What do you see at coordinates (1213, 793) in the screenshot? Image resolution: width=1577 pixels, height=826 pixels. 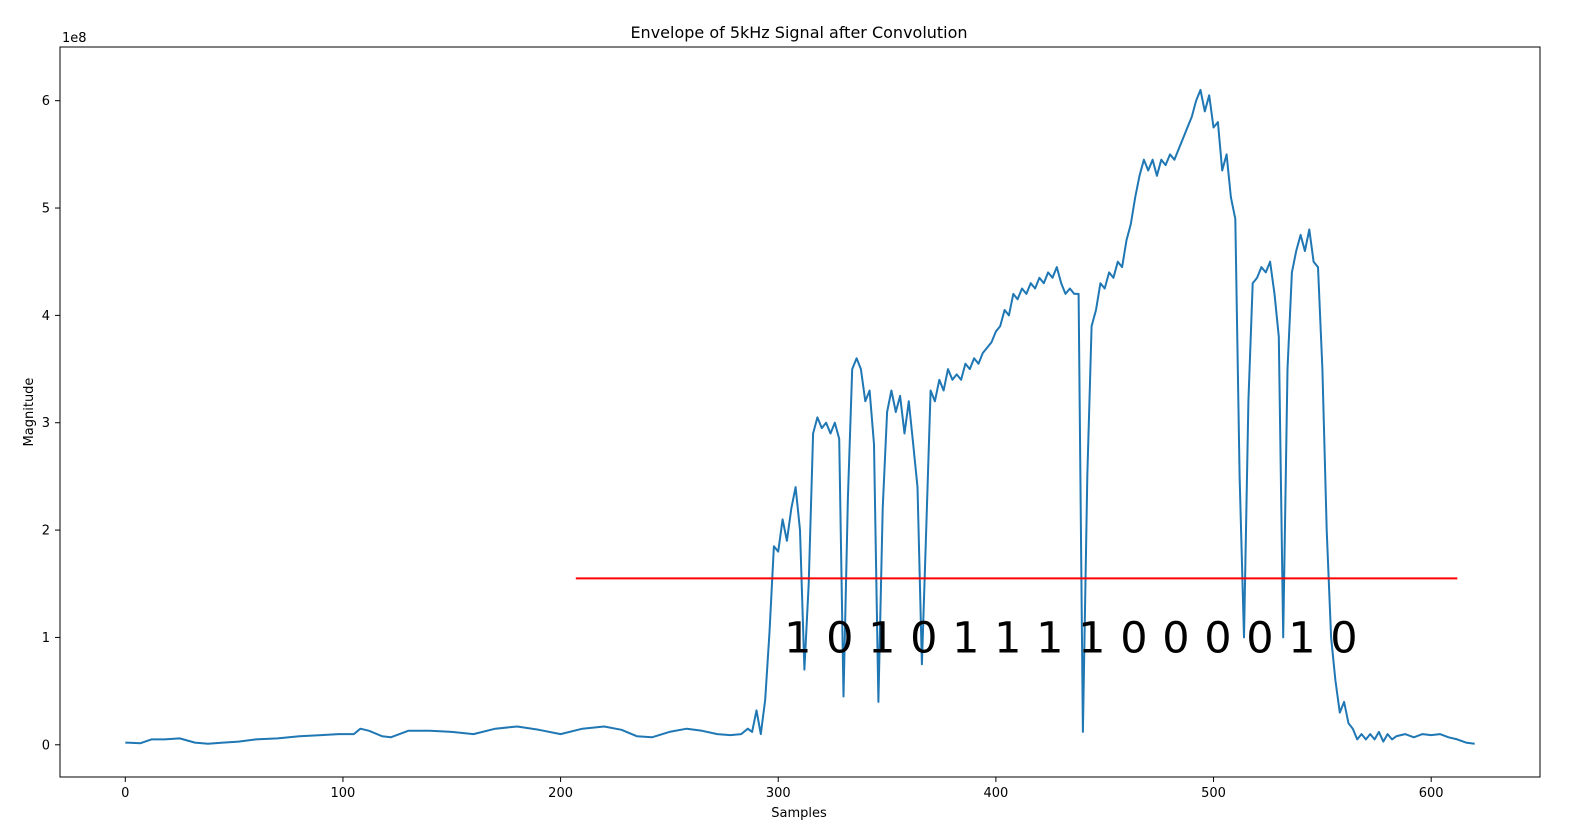 I see `x-tick-label: 500` at bounding box center [1213, 793].